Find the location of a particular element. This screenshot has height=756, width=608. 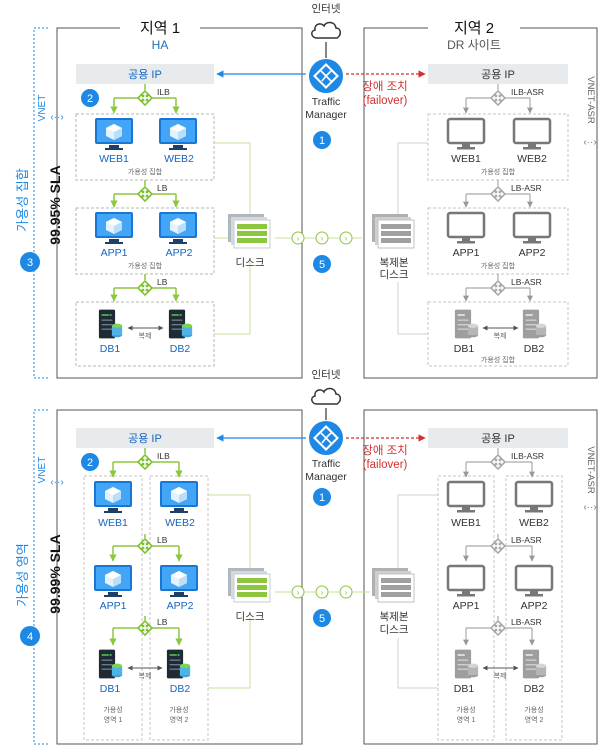

lb-asr-db-icon-b is located at coordinates (498, 628).